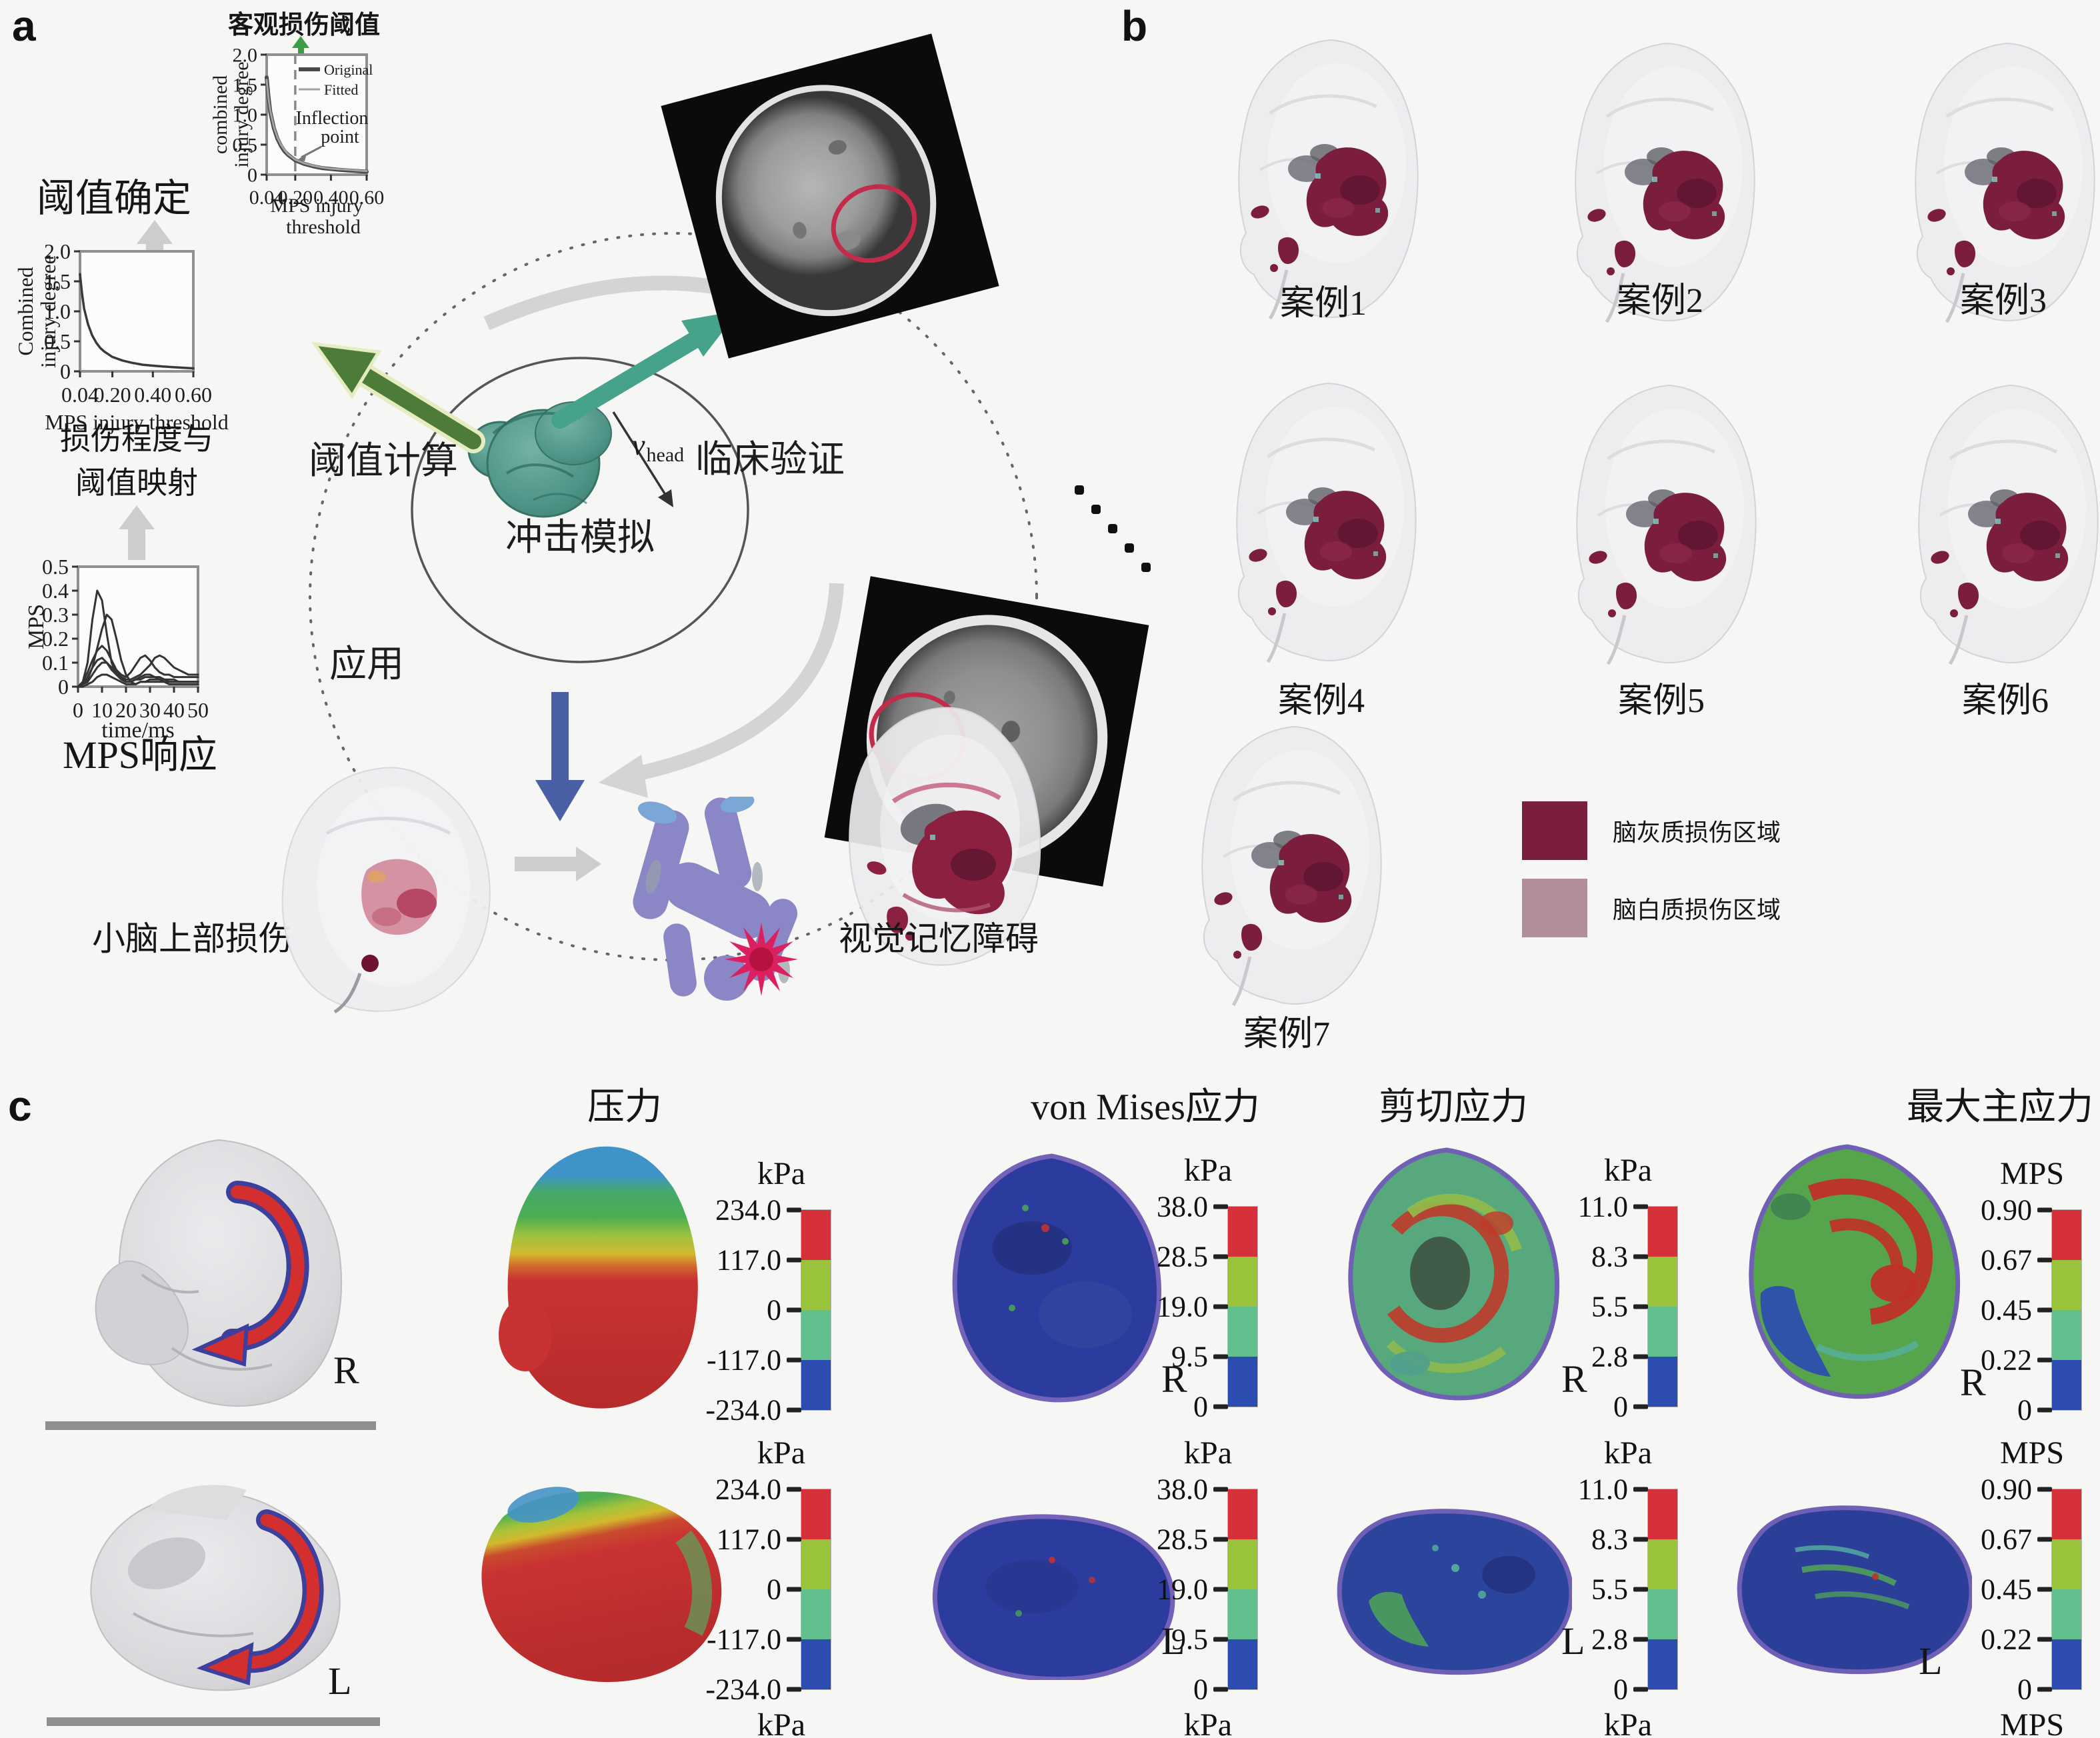  I want to click on panel-letter-b: b, so click(1134, 26).